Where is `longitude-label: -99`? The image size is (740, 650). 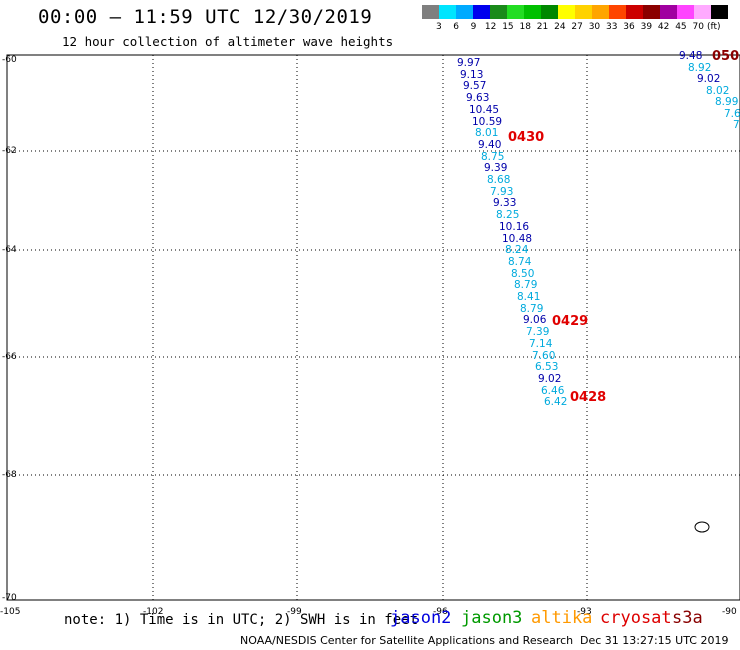
longitude-label: -99 is located at coordinates (294, 612).